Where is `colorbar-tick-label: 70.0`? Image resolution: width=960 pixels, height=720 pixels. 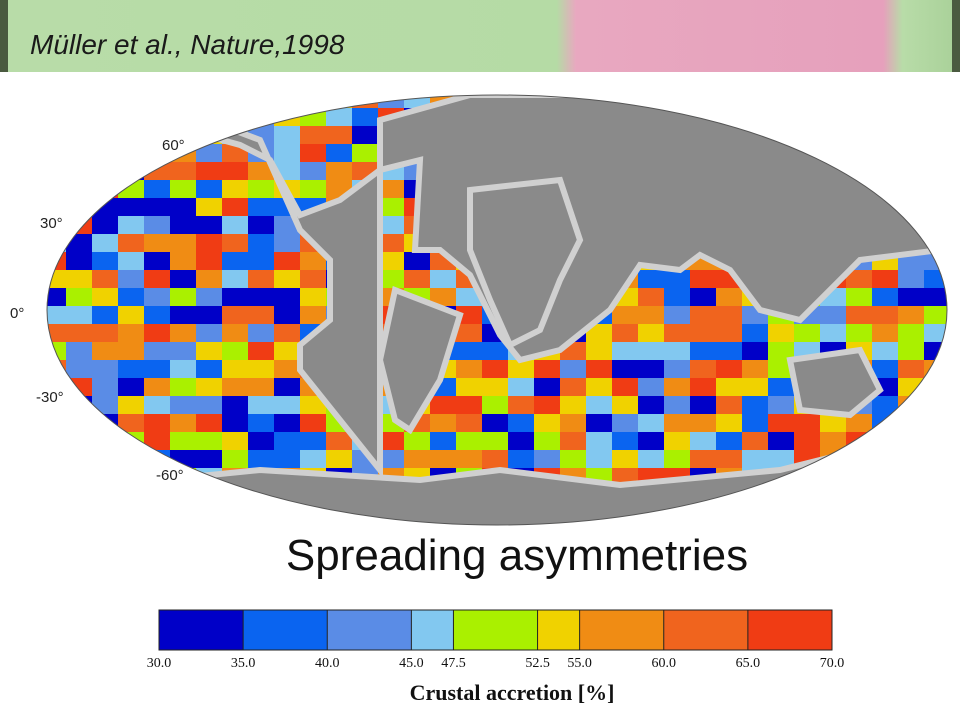 colorbar-tick-label: 70.0 is located at coordinates (832, 663).